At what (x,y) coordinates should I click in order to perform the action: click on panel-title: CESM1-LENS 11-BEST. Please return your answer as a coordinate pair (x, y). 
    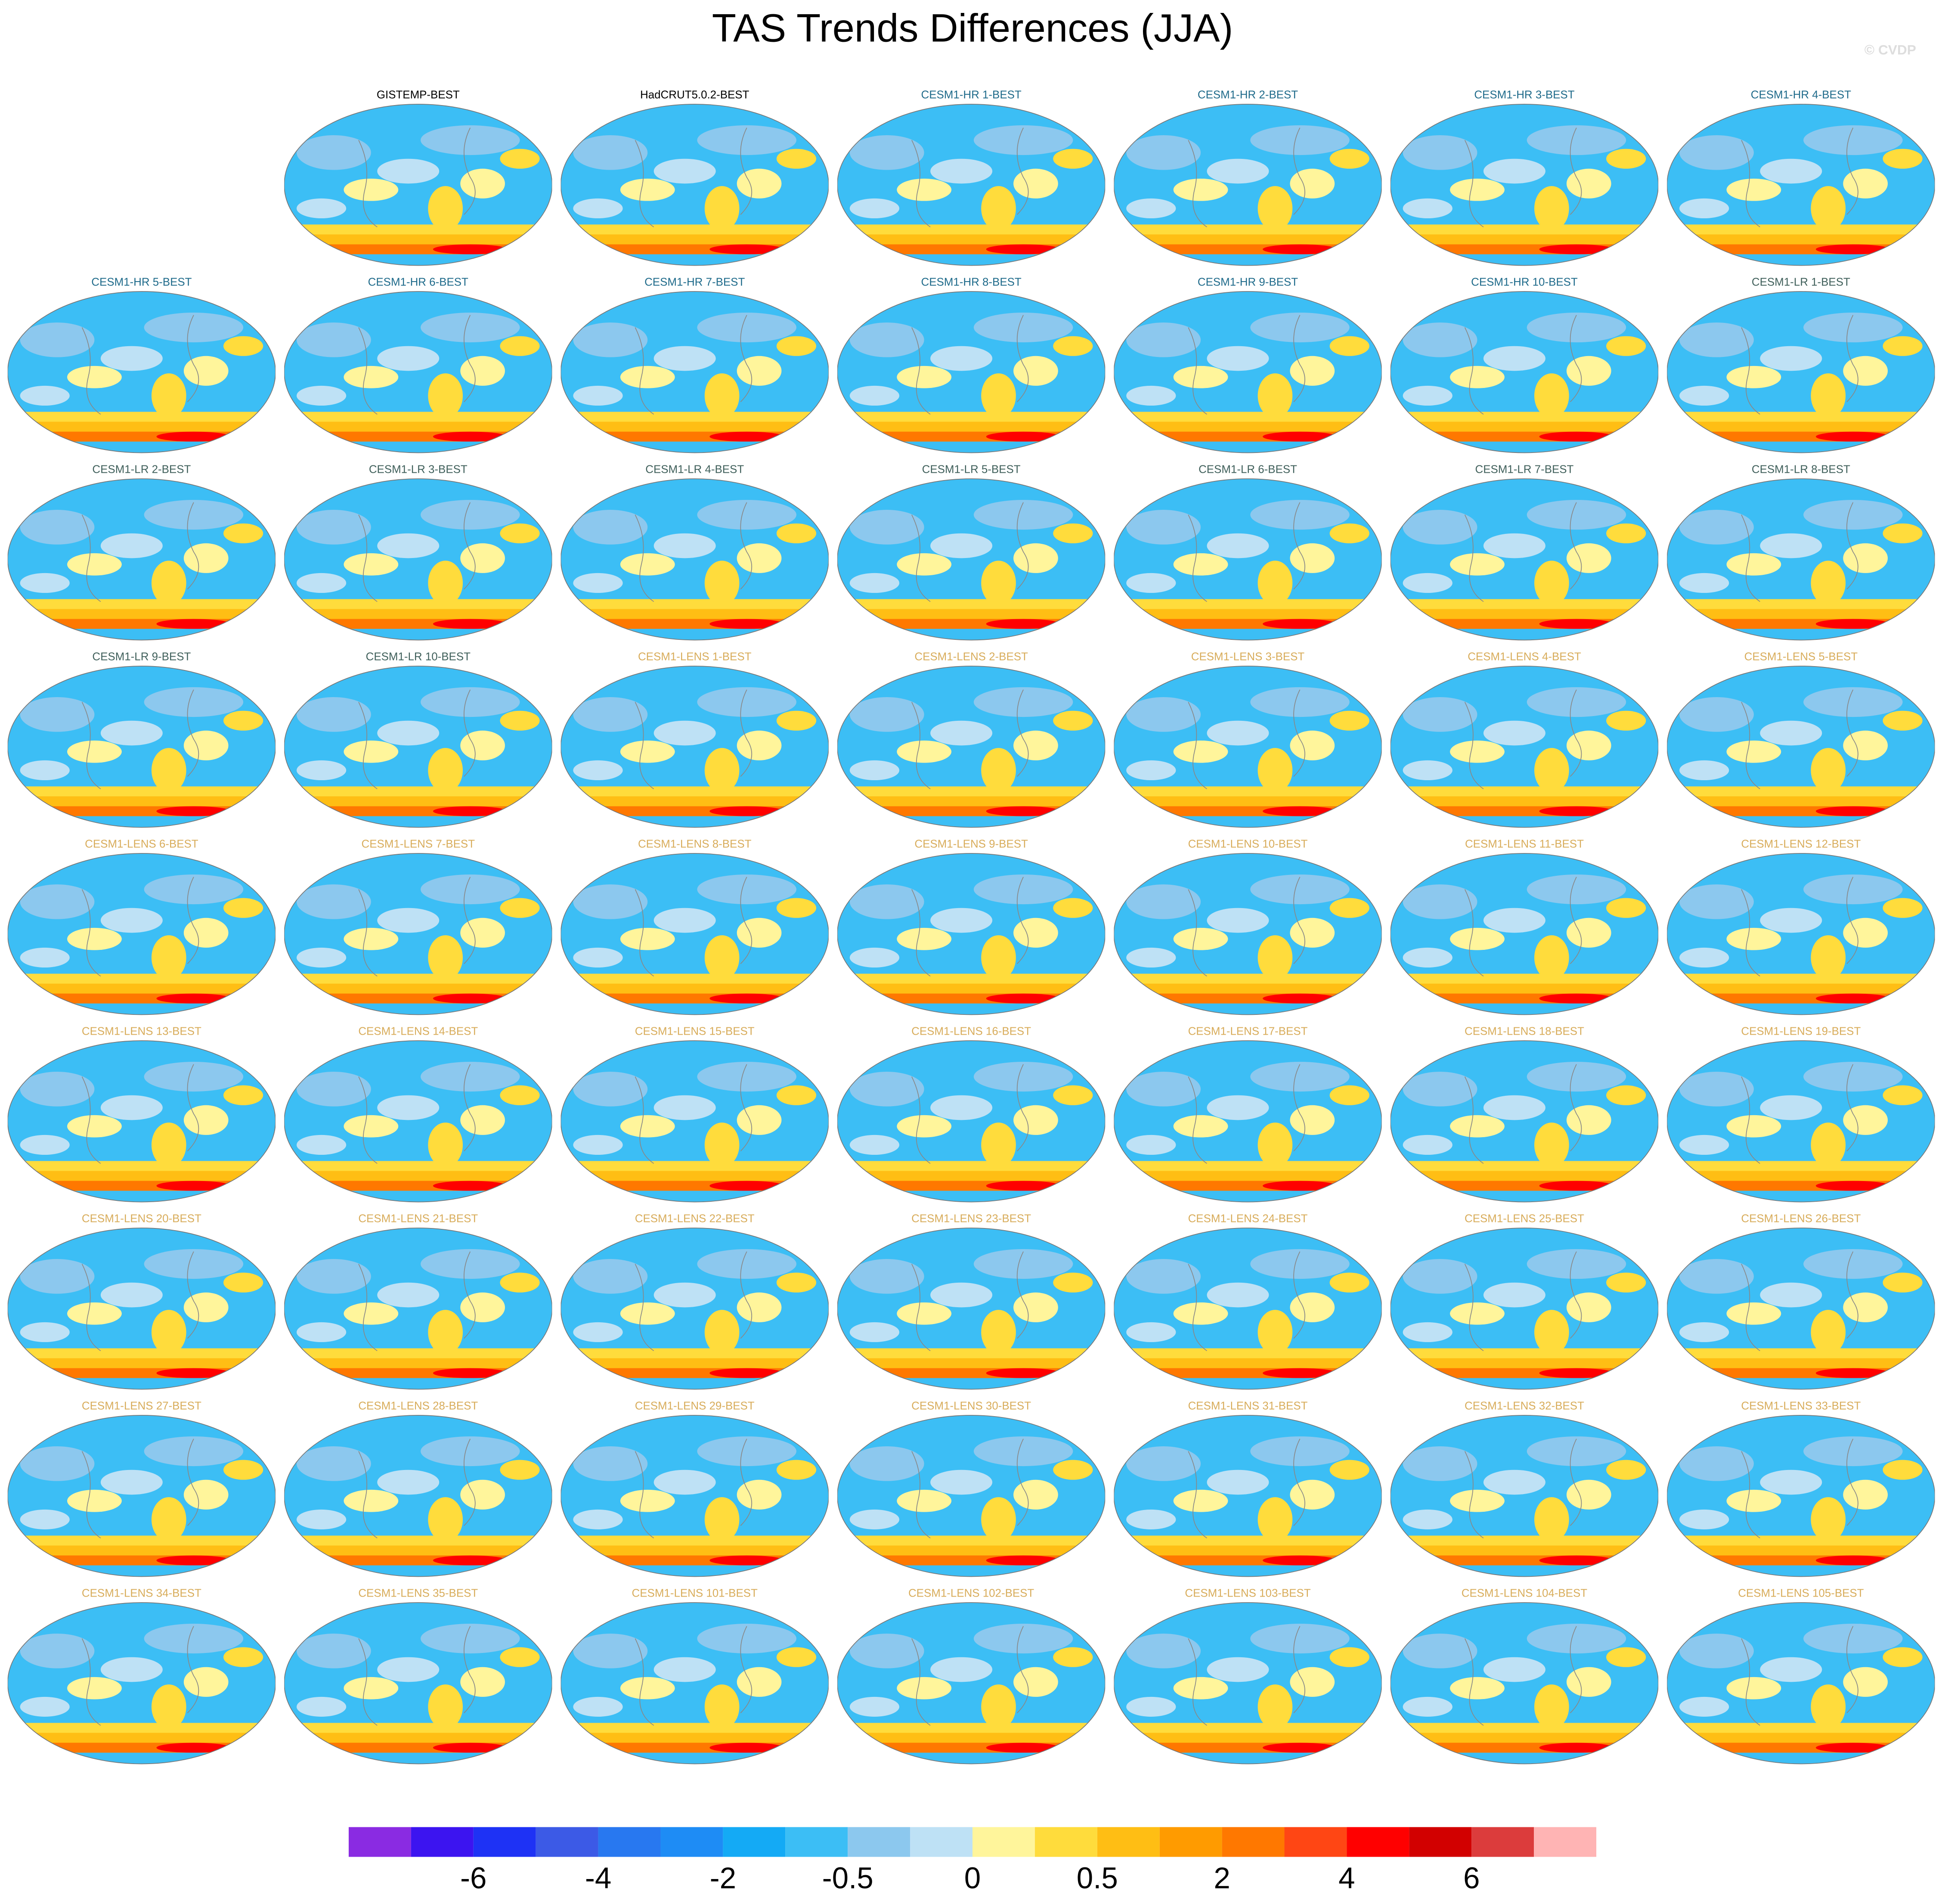
    Looking at the image, I should click on (1524, 844).